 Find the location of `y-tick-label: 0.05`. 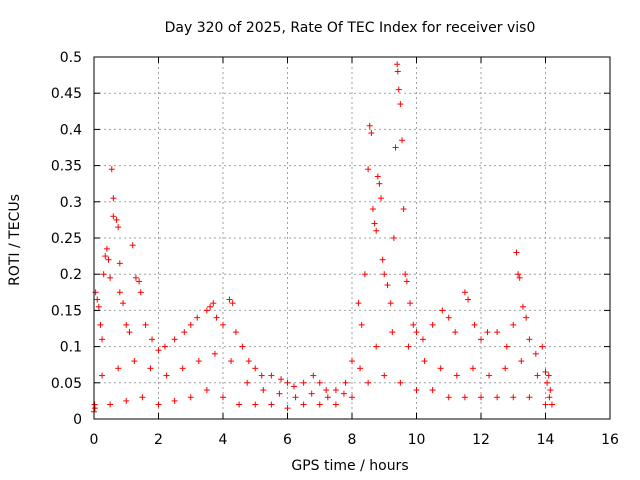

y-tick-label: 0.05 is located at coordinates (66, 384).